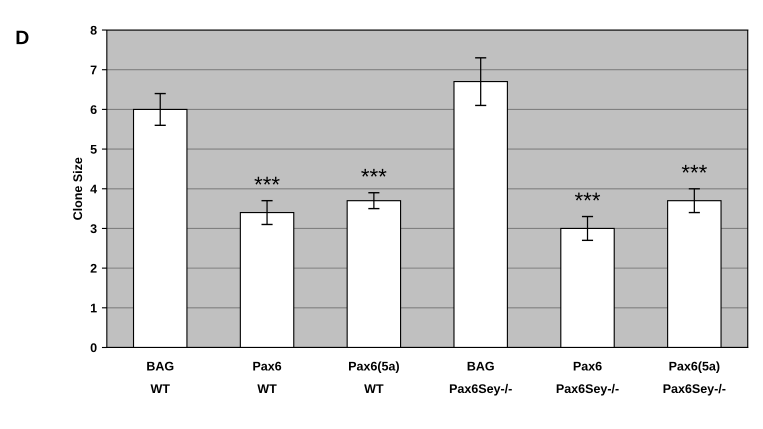  I want to click on y-axis-title: Clone Size, so click(77, 189).